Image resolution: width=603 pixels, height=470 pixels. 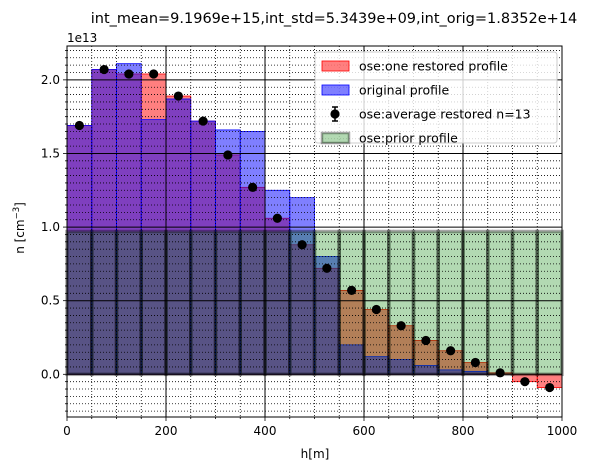 What do you see at coordinates (364, 431) in the screenshot?
I see `x-tick-label: 600` at bounding box center [364, 431].